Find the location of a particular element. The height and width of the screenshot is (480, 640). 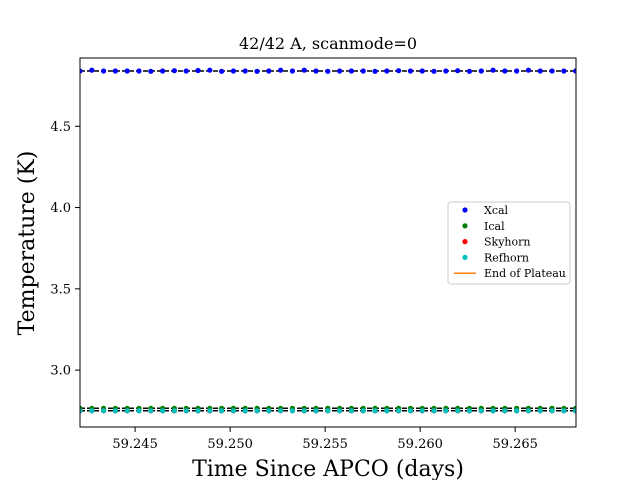

legend-label: End of Plateau is located at coordinates (525, 273).